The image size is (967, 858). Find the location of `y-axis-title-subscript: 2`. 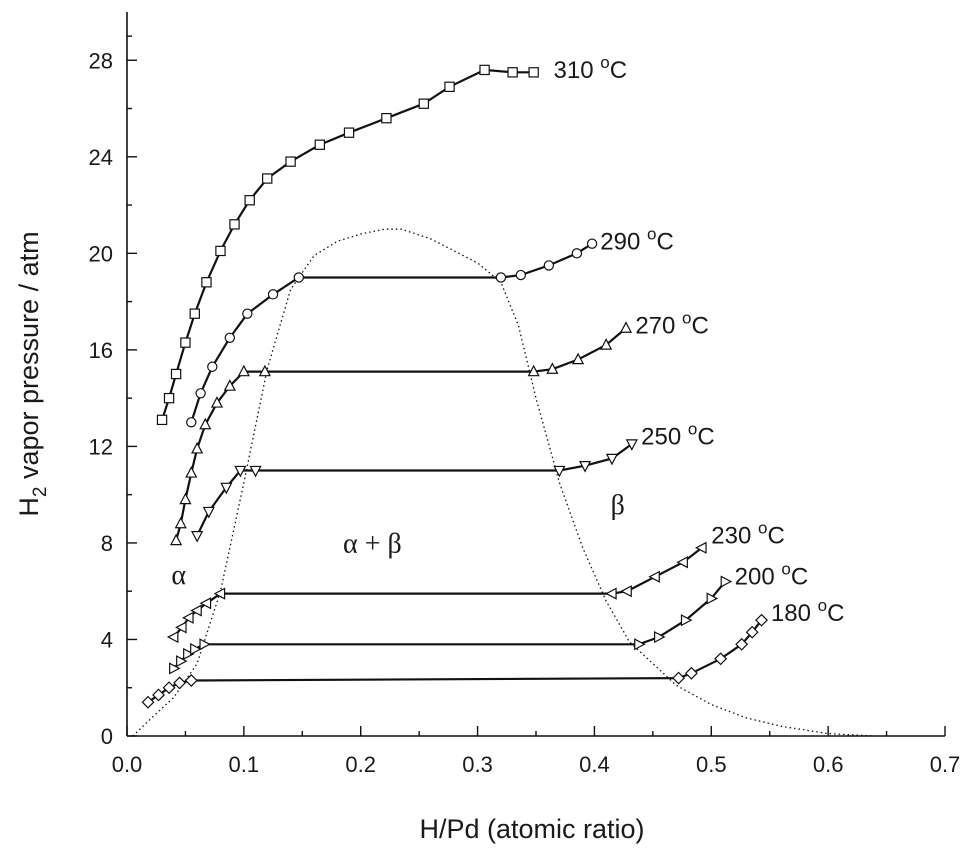

y-axis-title-subscript: 2 is located at coordinates (40, 492).